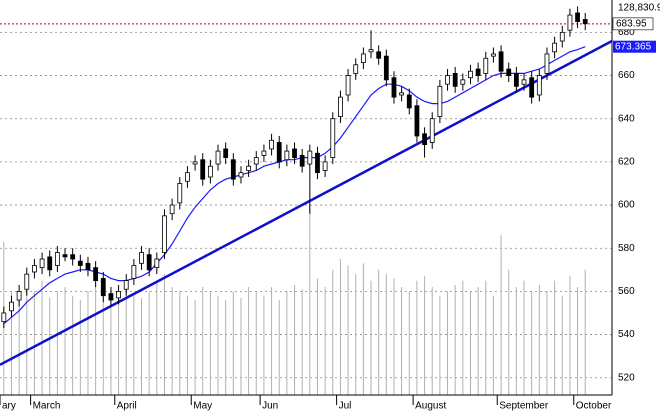 The image size is (660, 412). What do you see at coordinates (9, 406) in the screenshot?
I see `x-tick-label: ary` at bounding box center [9, 406].